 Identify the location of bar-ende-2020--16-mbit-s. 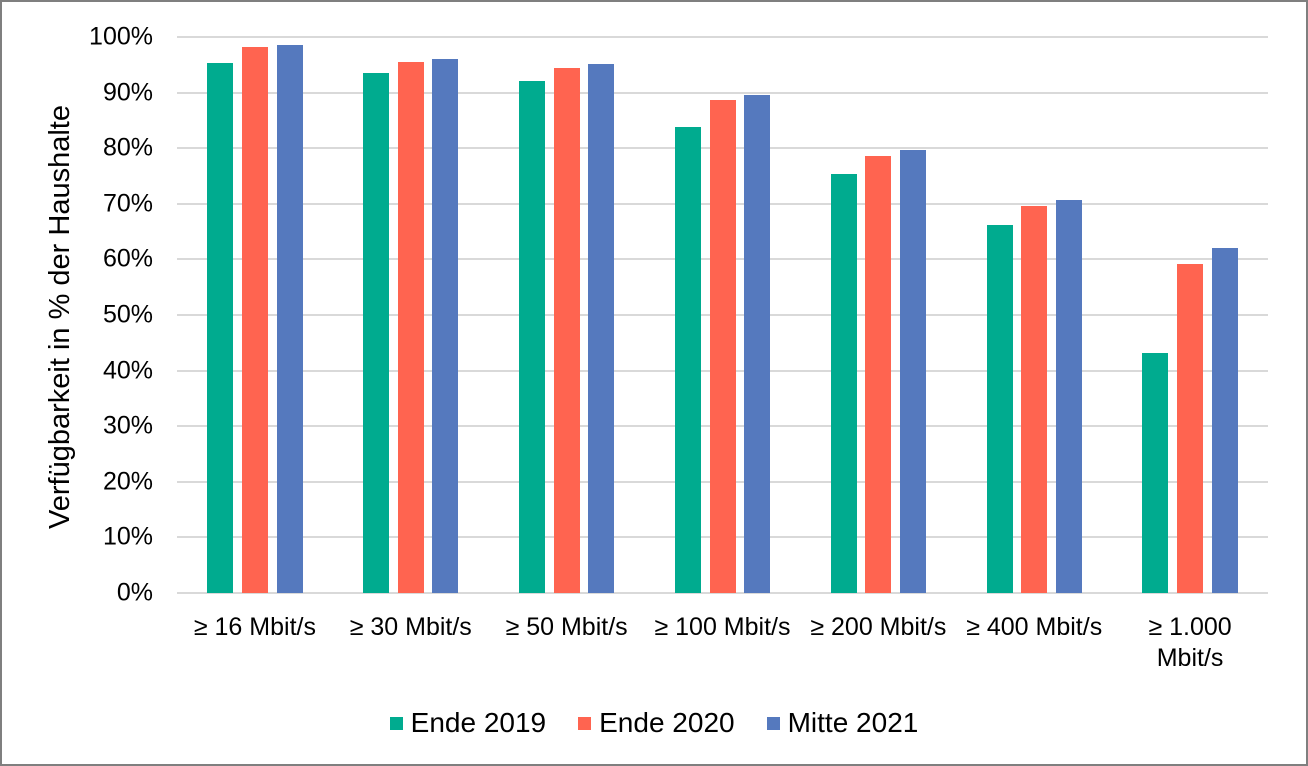
(254, 320).